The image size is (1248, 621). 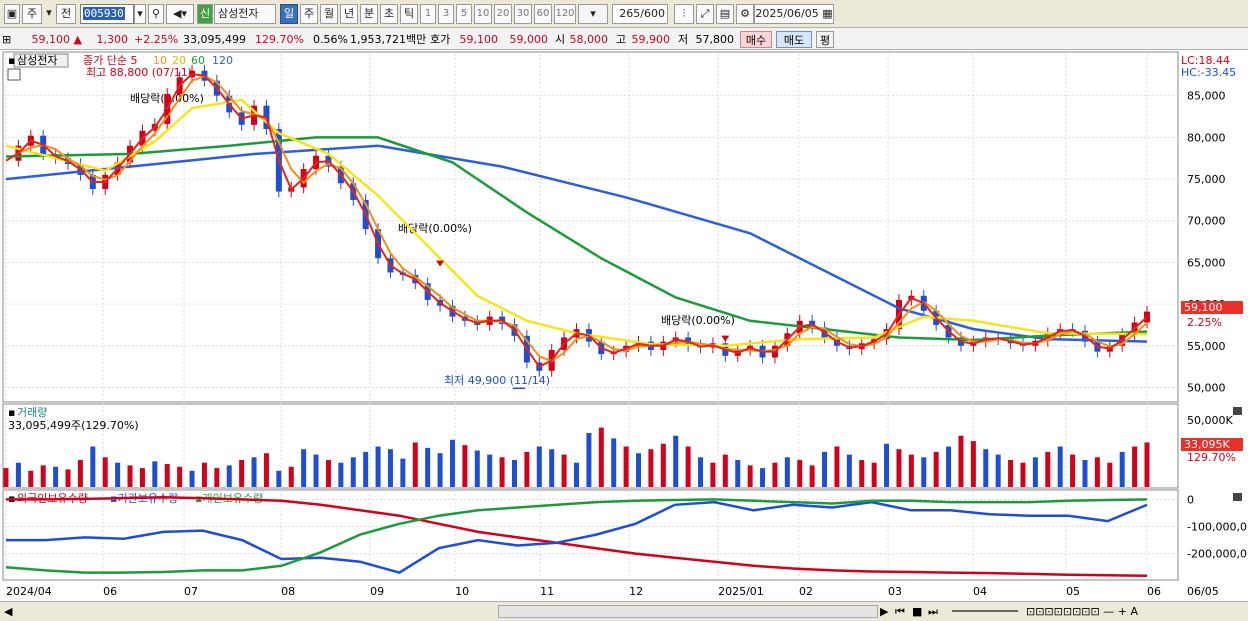 I want to click on count-field: 265/600, so click(x=640, y=14).